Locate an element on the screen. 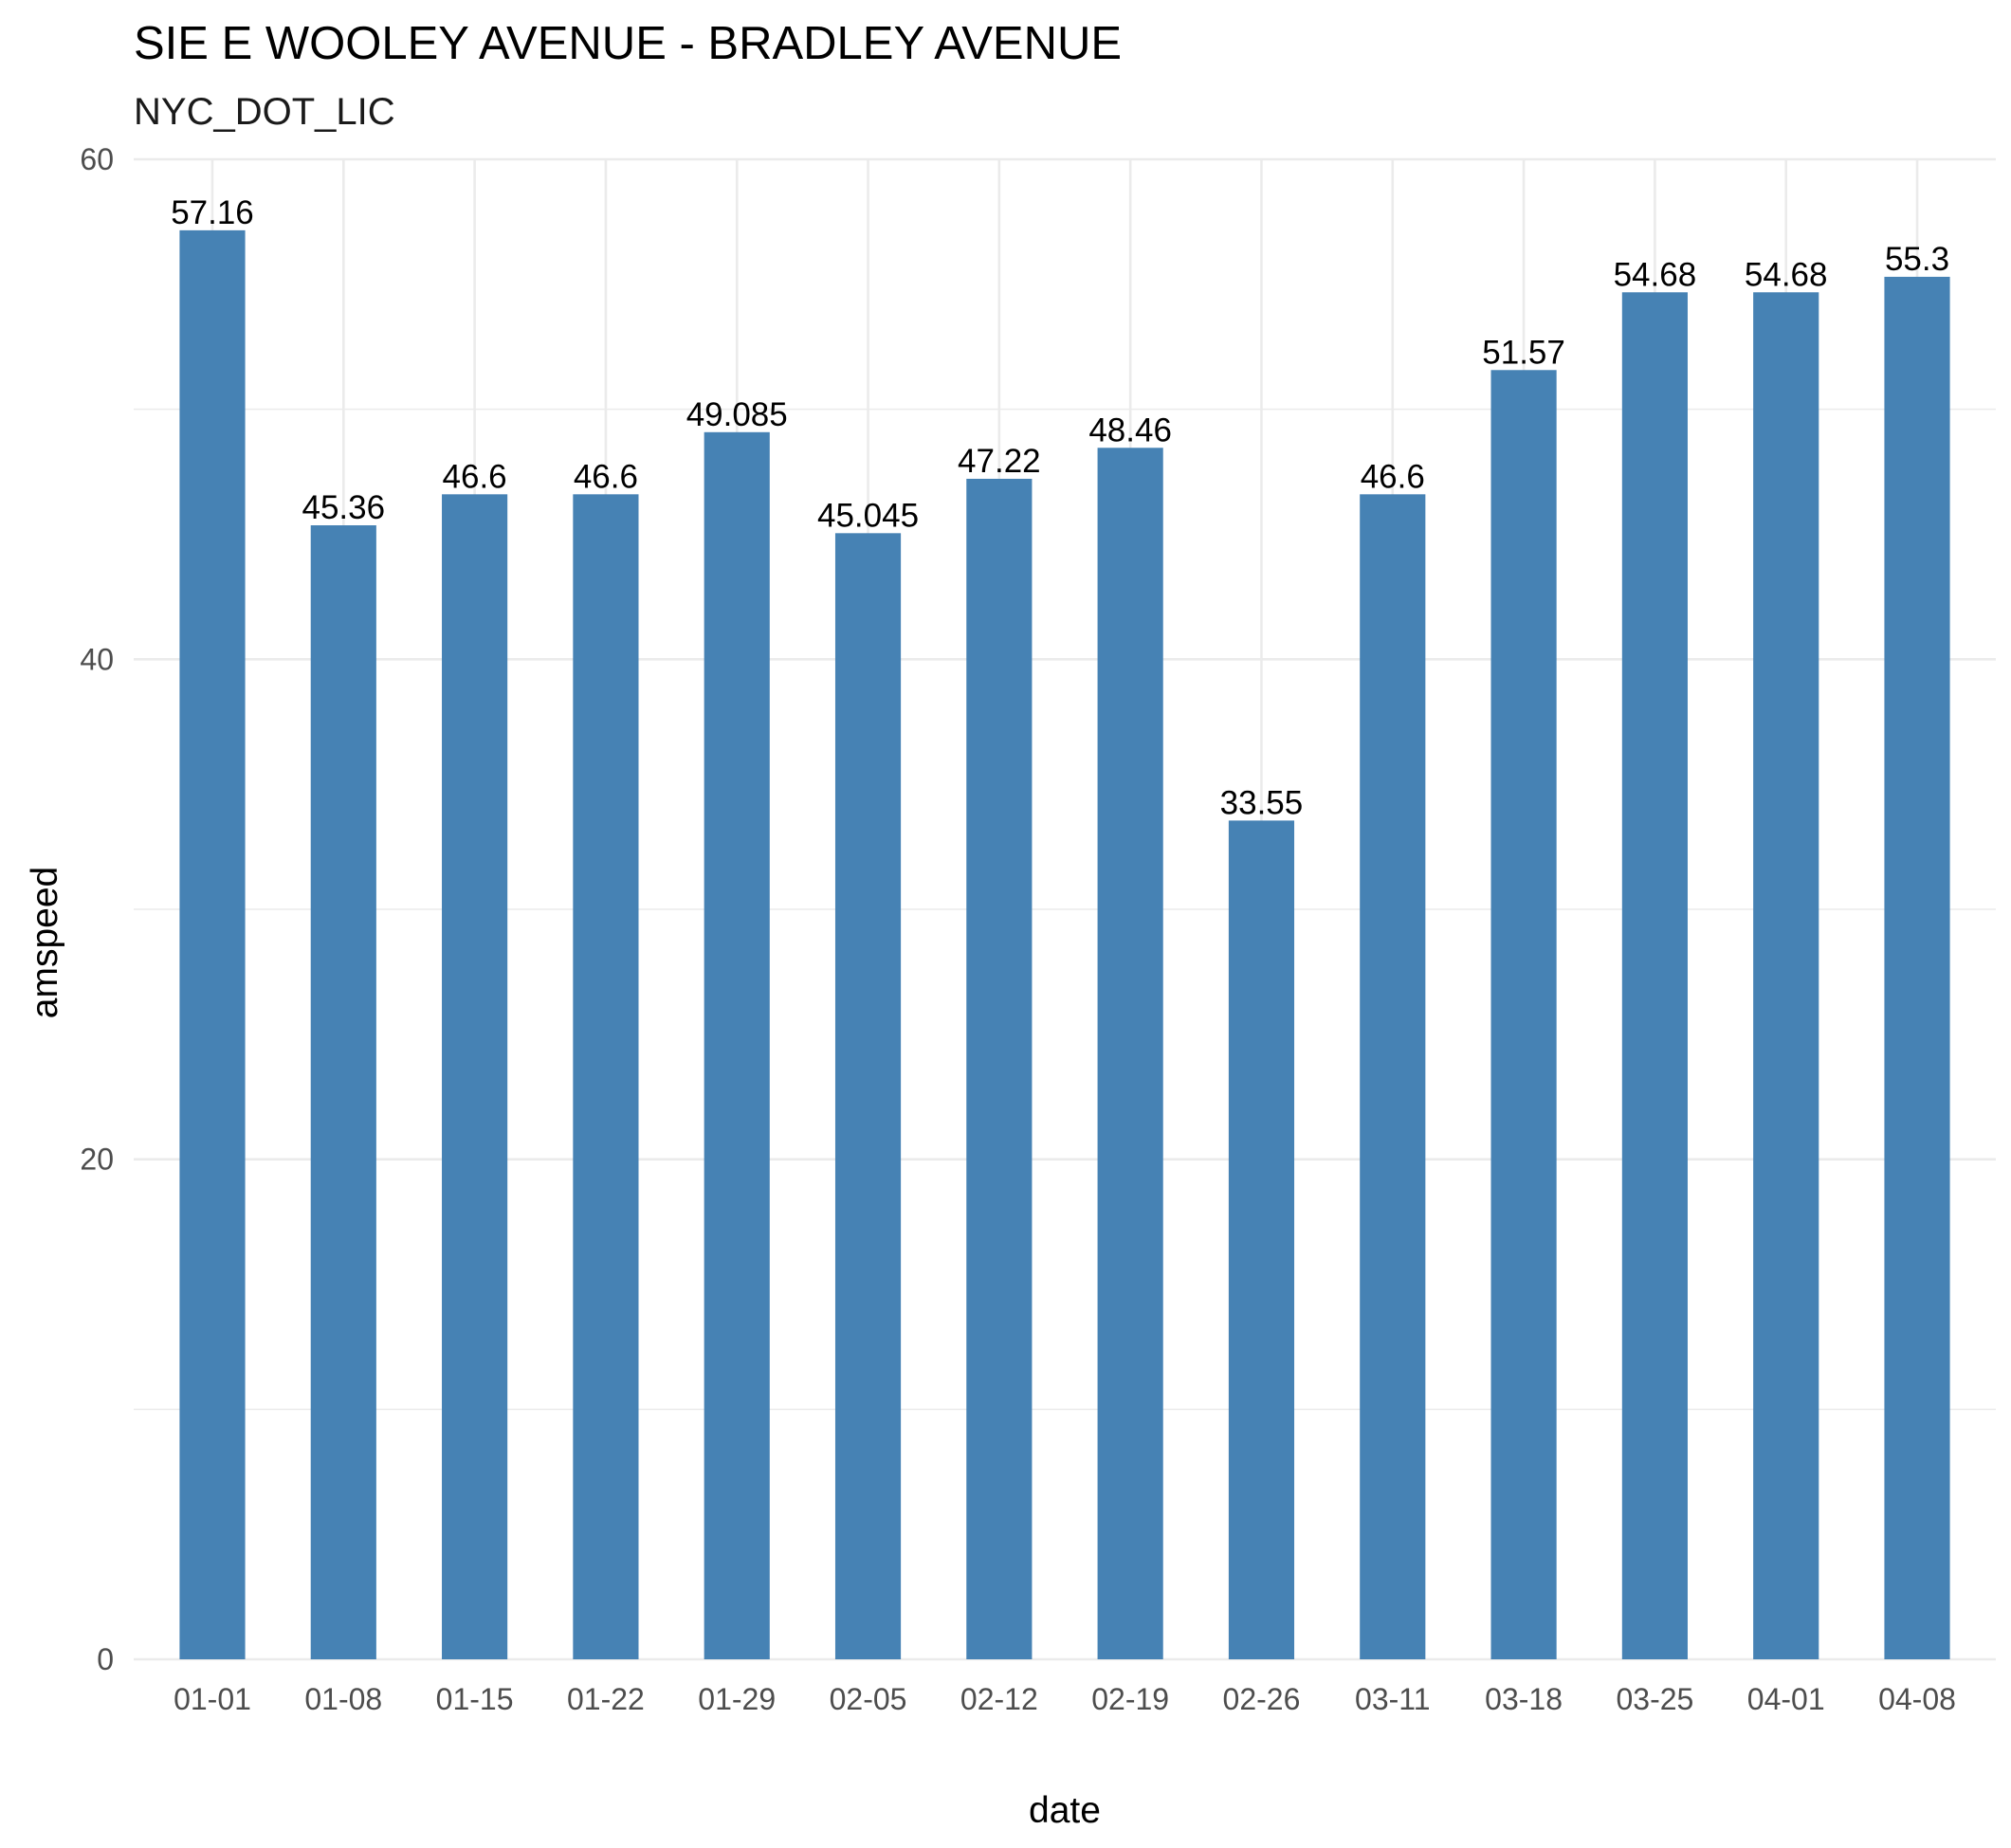 This screenshot has width=2011, height=1848. x-tick-label: 01-22 is located at coordinates (606, 1699).